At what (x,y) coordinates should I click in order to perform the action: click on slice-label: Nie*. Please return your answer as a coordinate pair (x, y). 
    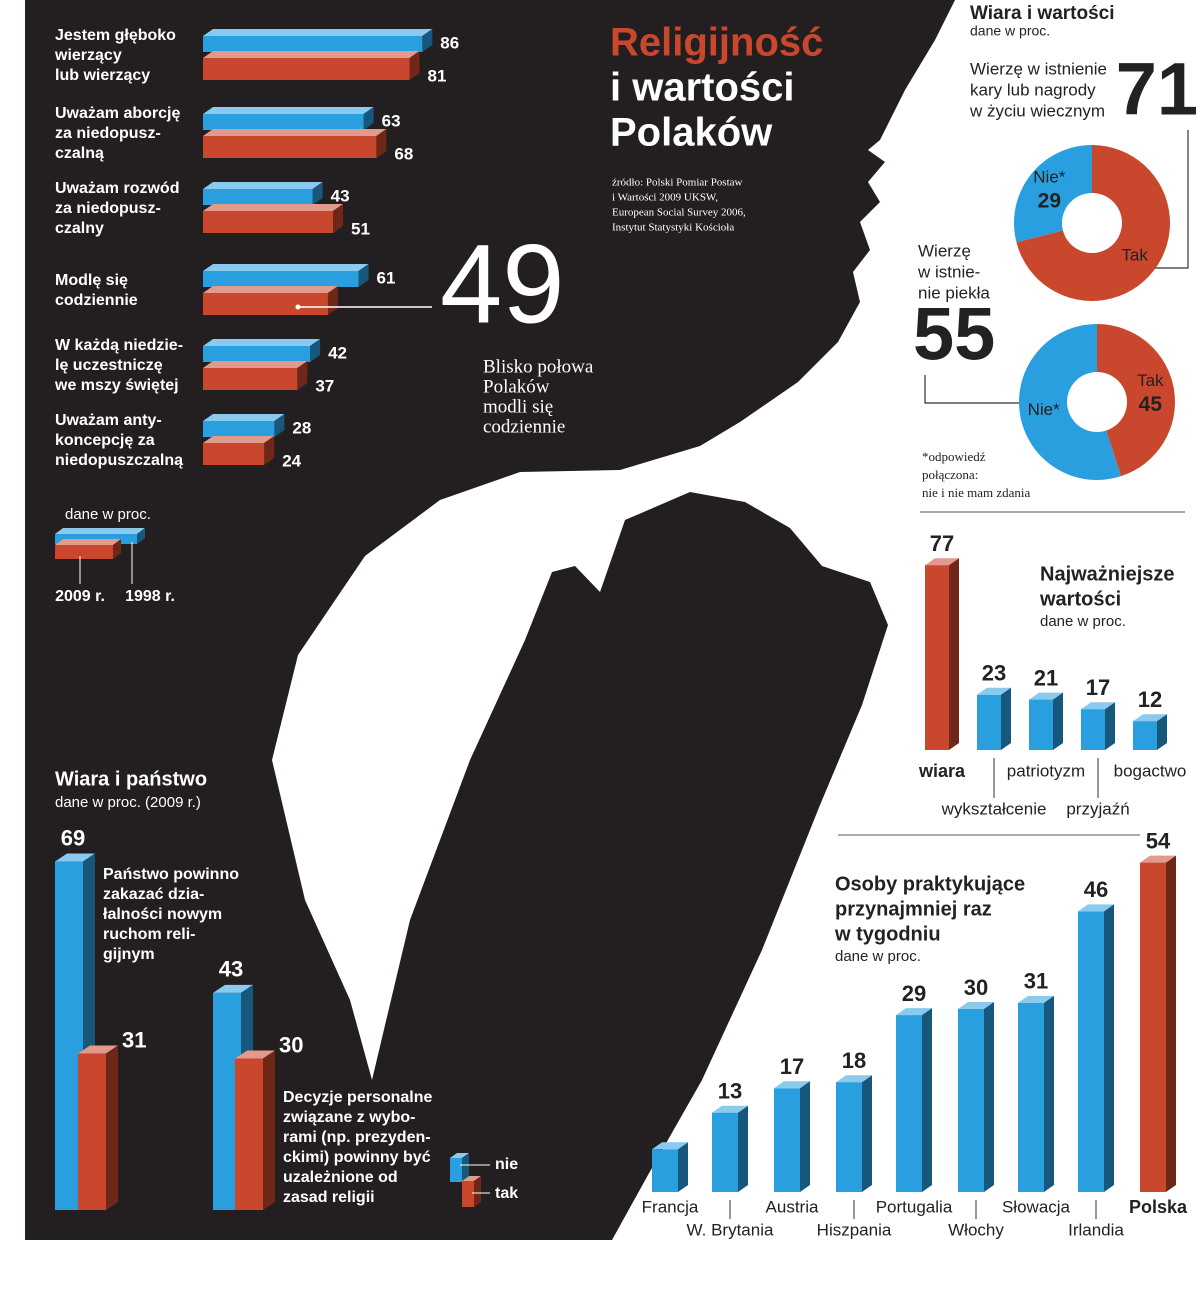
    Looking at the image, I should click on (1049, 176).